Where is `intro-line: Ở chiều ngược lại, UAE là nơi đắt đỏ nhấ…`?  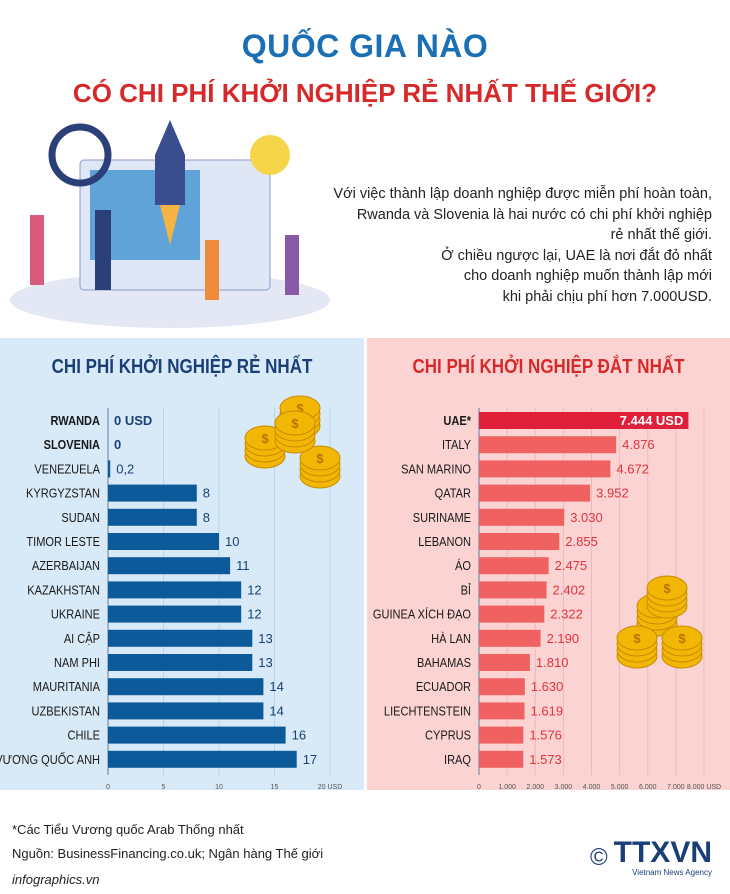 intro-line: Ở chiều ngược lại, UAE là nơi đắt đỏ nhấ… is located at coordinates (576, 255).